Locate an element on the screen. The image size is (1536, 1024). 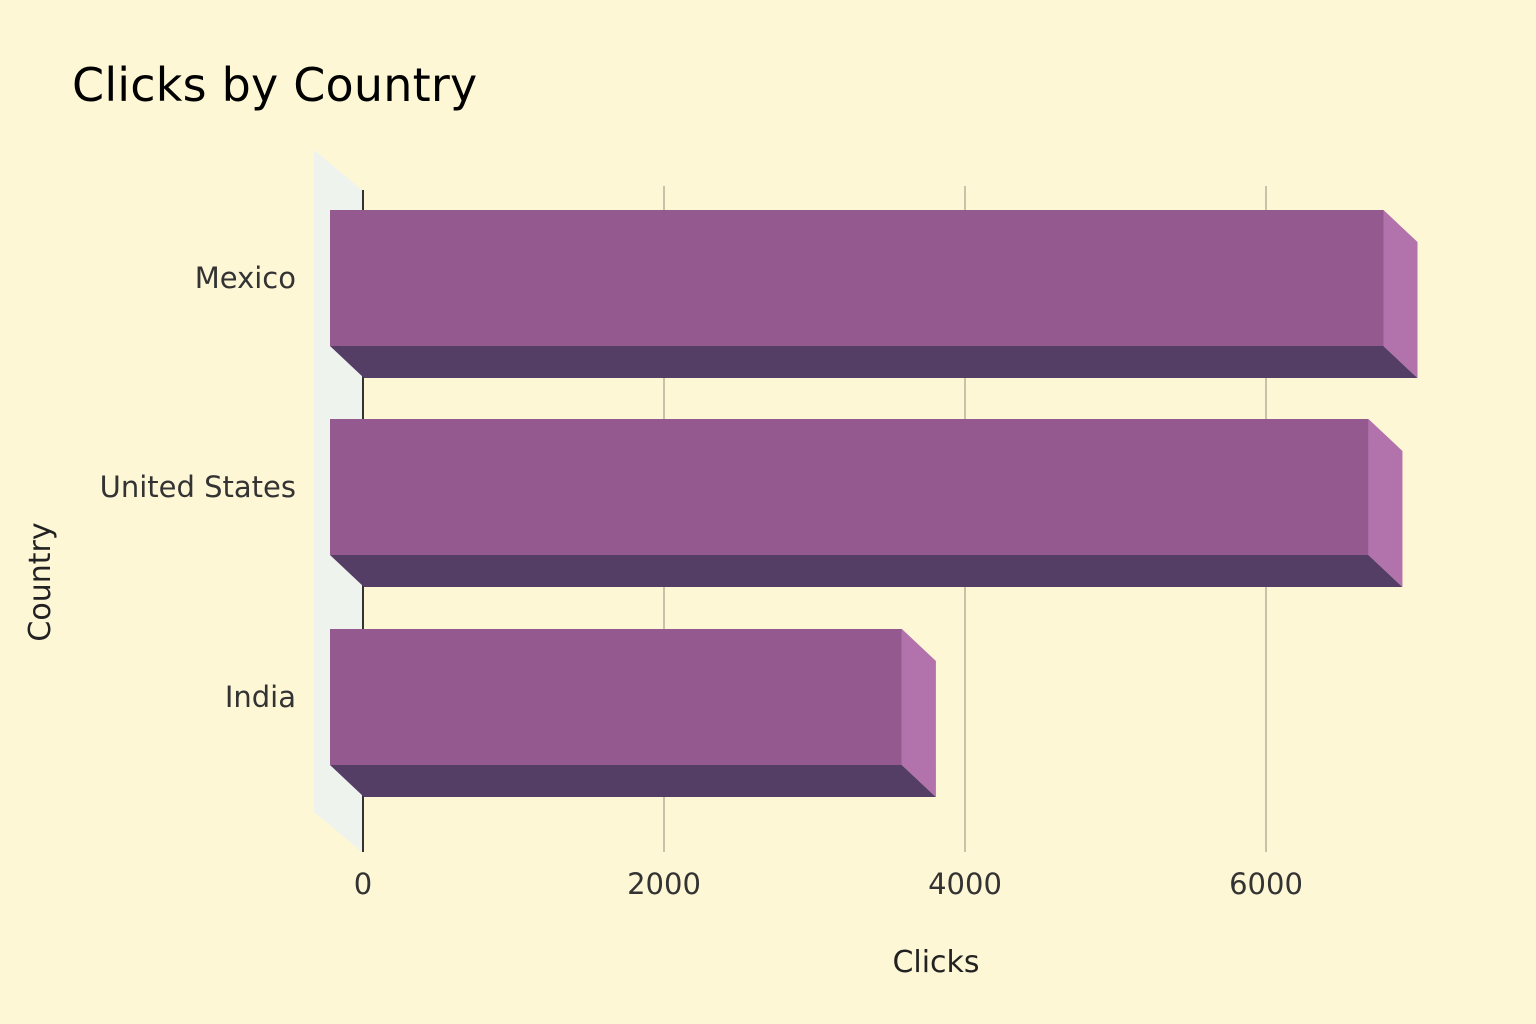
category-labels: Mexico United States India is located at coordinates (198, 487).